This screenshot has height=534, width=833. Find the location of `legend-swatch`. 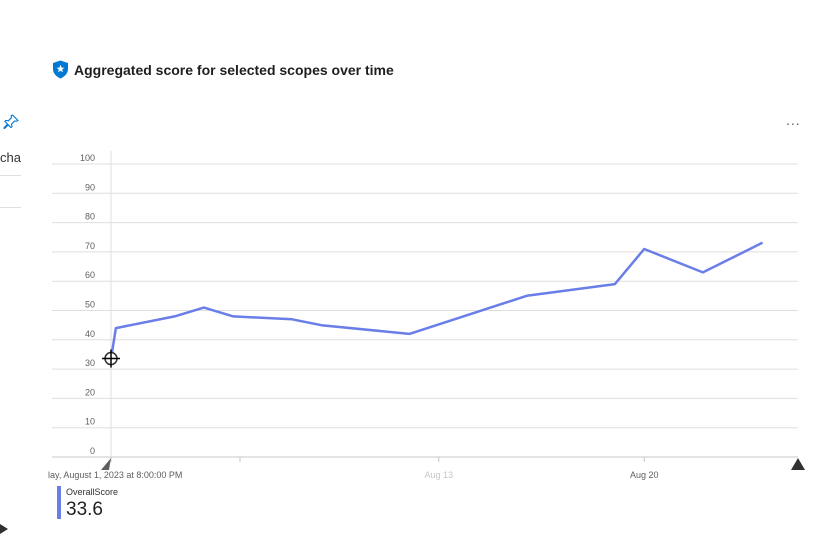

legend-swatch is located at coordinates (59, 502).